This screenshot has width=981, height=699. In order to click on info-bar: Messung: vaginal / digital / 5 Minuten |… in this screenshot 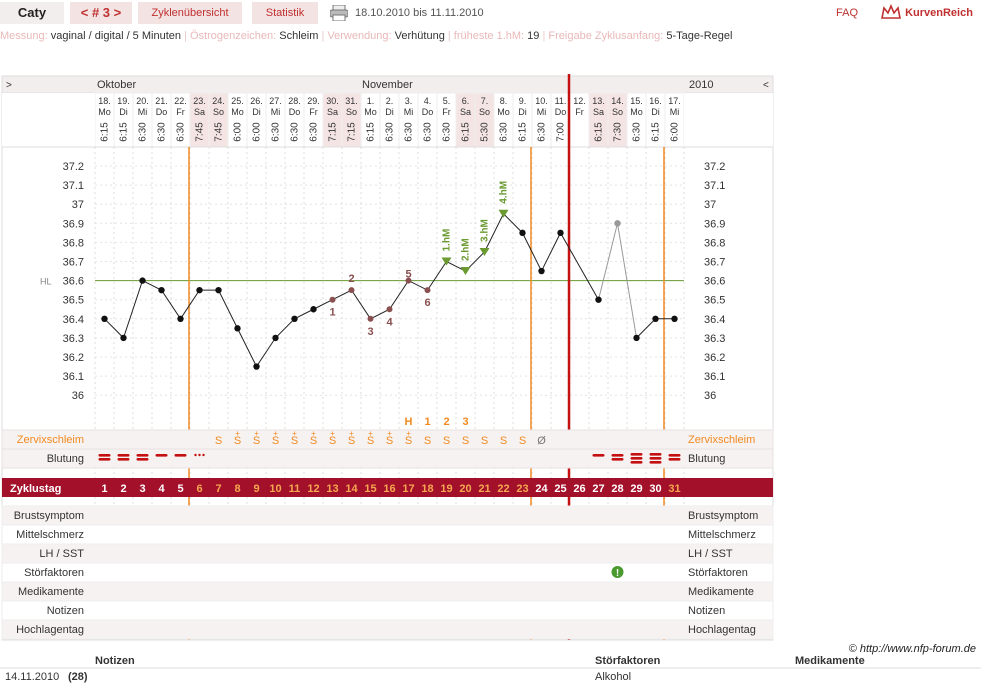, I will do `click(490, 36)`.